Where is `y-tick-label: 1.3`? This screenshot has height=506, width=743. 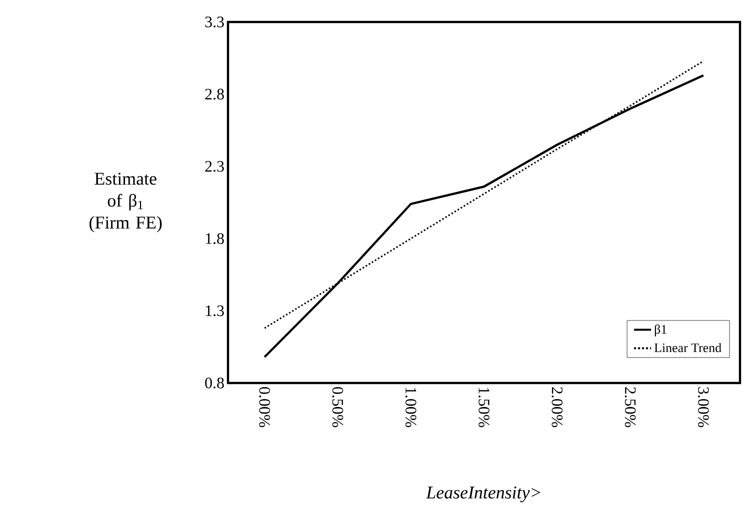 y-tick-label: 1.3 is located at coordinates (215, 310).